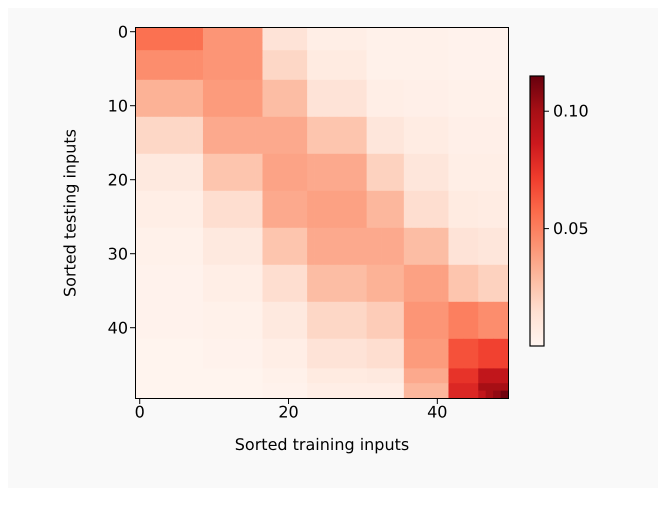 Image resolution: width=664 pixels, height=516 pixels. I want to click on y-tick-label: 40, so click(118, 328).